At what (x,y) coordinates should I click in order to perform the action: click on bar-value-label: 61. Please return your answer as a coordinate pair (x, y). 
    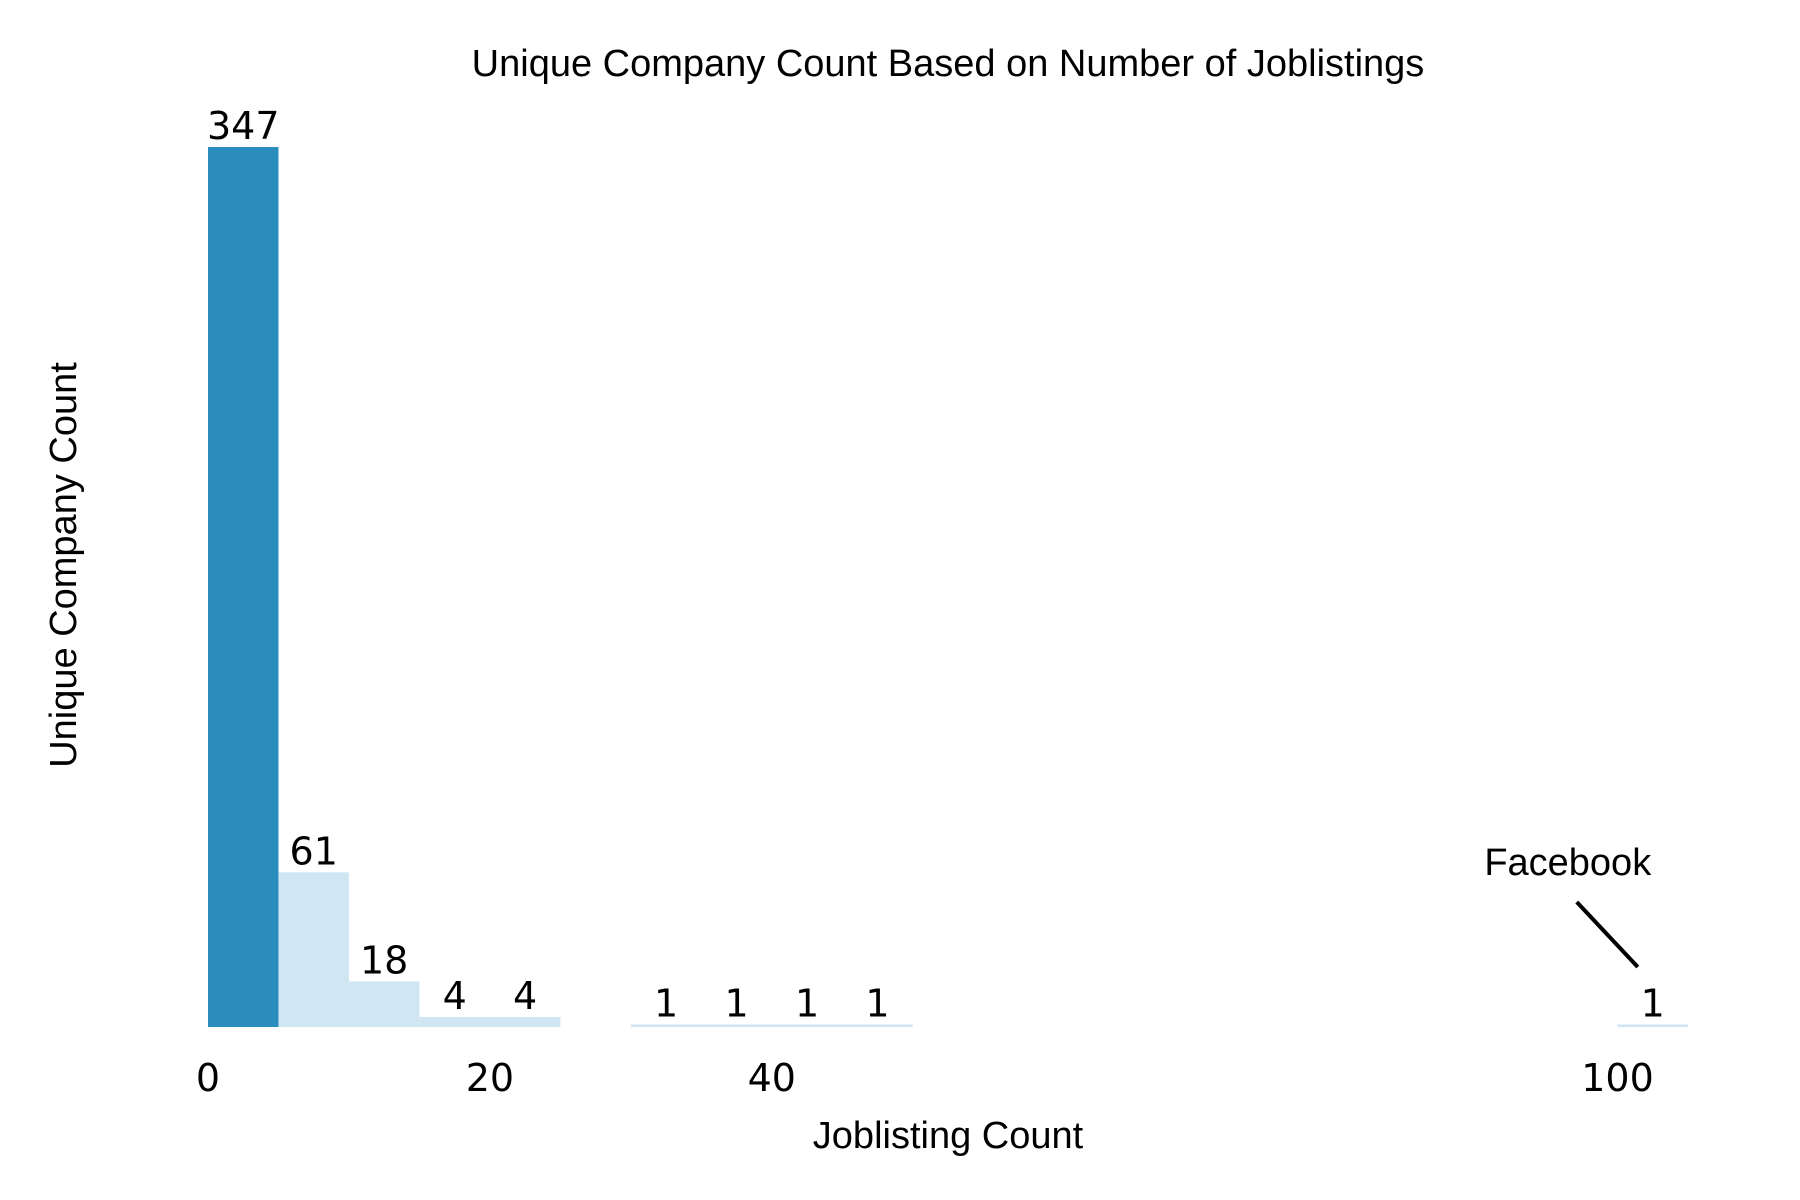
    Looking at the image, I should click on (314, 851).